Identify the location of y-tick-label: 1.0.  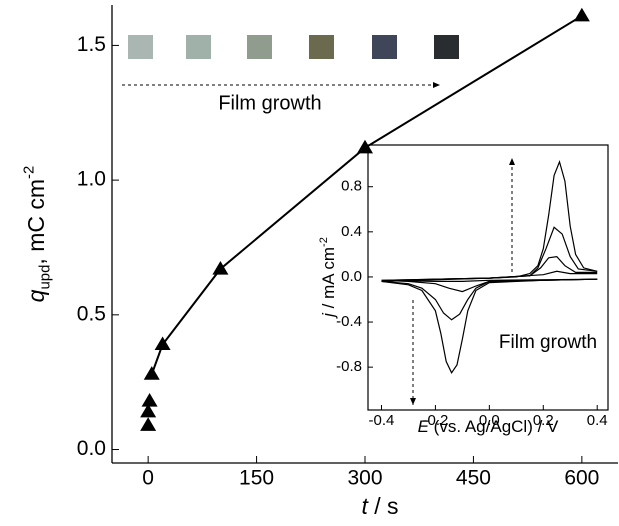
(91, 179).